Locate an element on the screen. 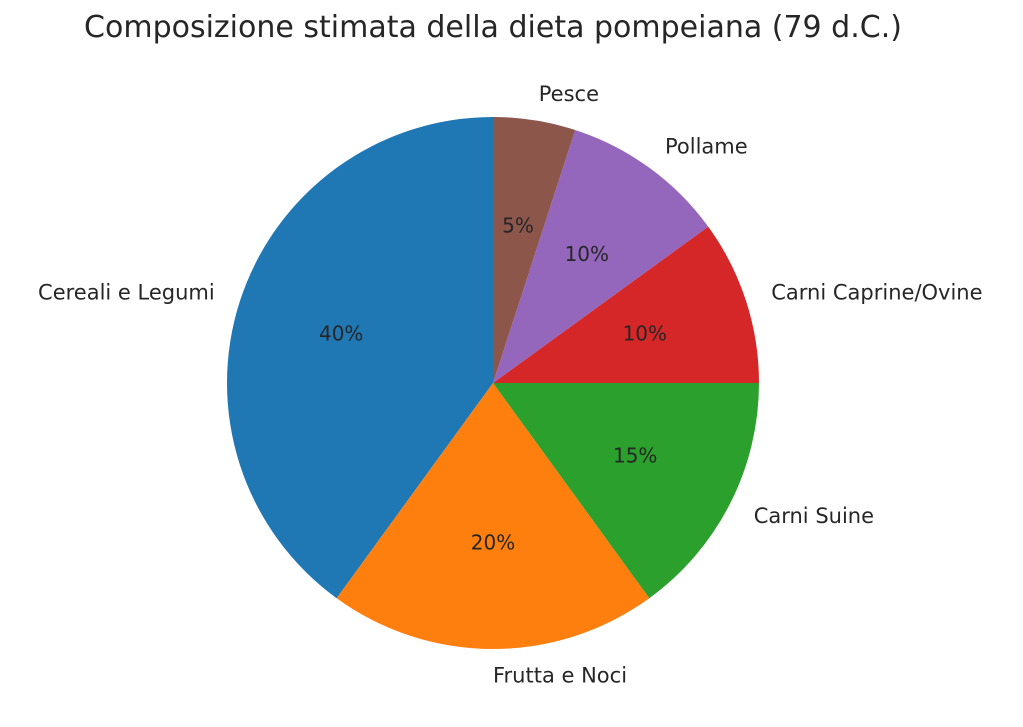  slice-label-carni-suine: Carni Suine is located at coordinates (814, 516).